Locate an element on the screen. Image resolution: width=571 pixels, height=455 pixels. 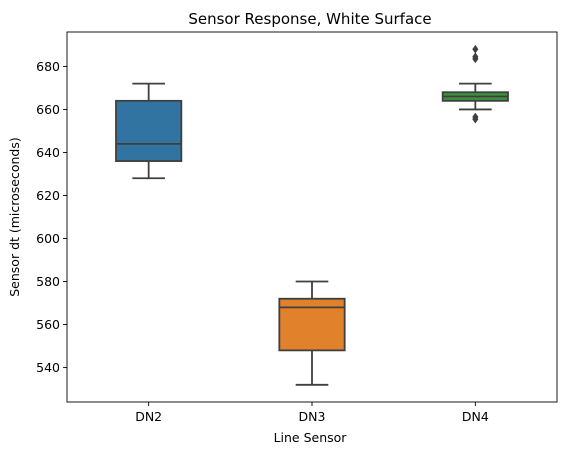
x-tick-label: DN4 is located at coordinates (475, 416).